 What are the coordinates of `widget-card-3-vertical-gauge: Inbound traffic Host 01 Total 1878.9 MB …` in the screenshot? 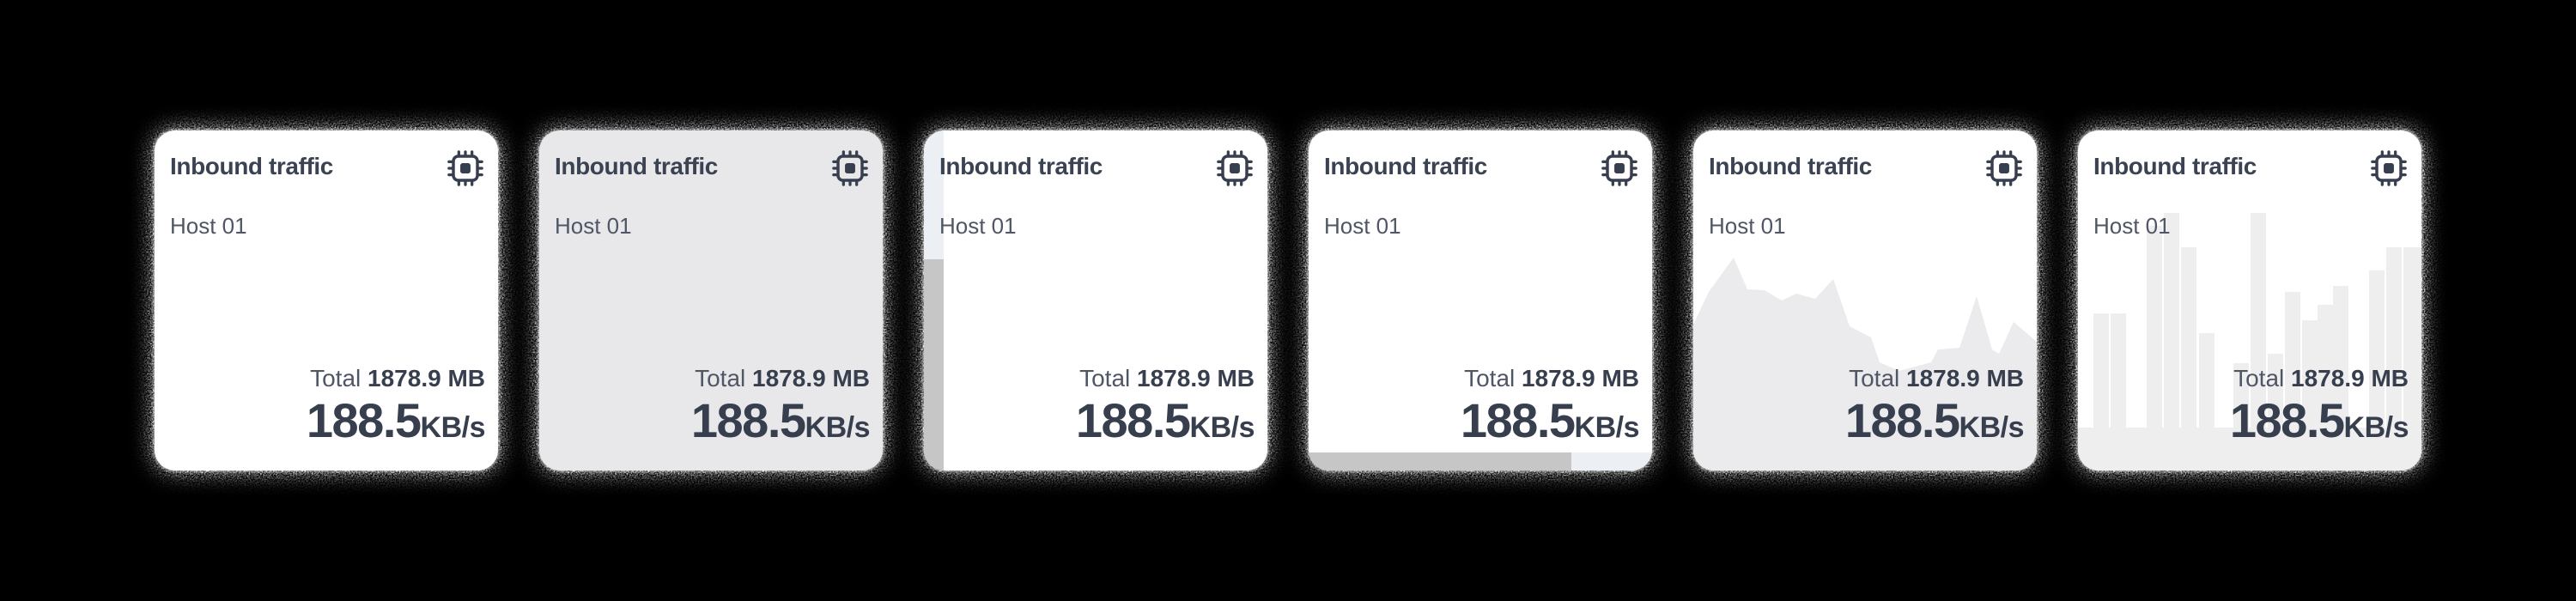 It's located at (1096, 300).